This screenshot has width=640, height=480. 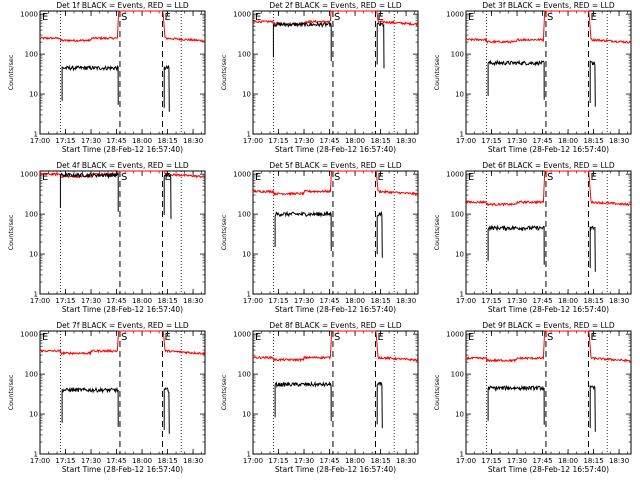 I want to click on chart-title: Det 2f BLACK = Events, RED = LLD, so click(x=335, y=5).